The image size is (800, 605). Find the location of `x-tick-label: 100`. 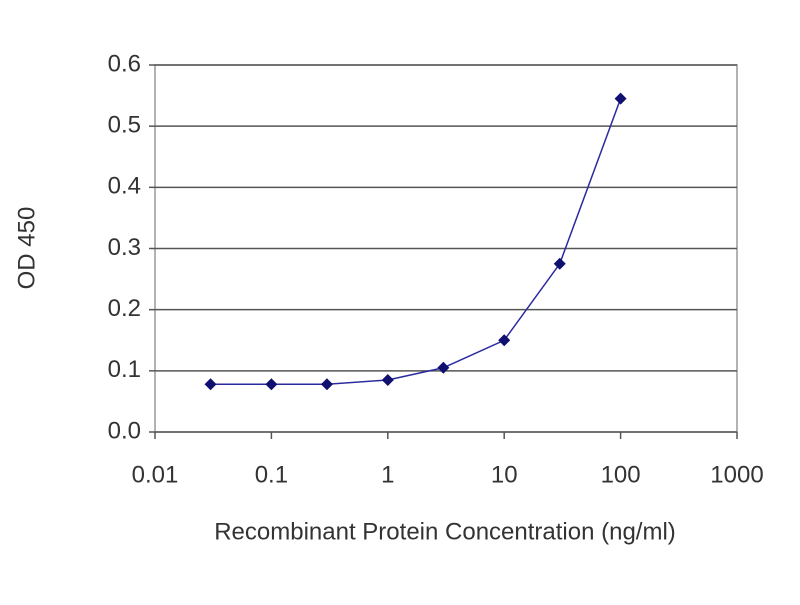

x-tick-label: 100 is located at coordinates (621, 474).